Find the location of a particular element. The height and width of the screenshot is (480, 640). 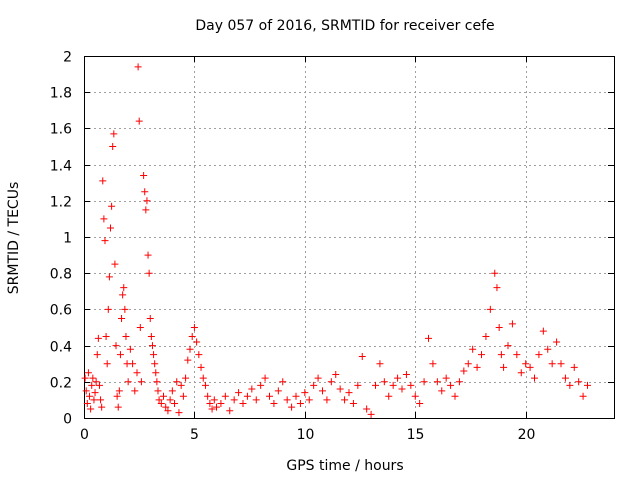

x-tick-label: 0 is located at coordinates (84, 435).